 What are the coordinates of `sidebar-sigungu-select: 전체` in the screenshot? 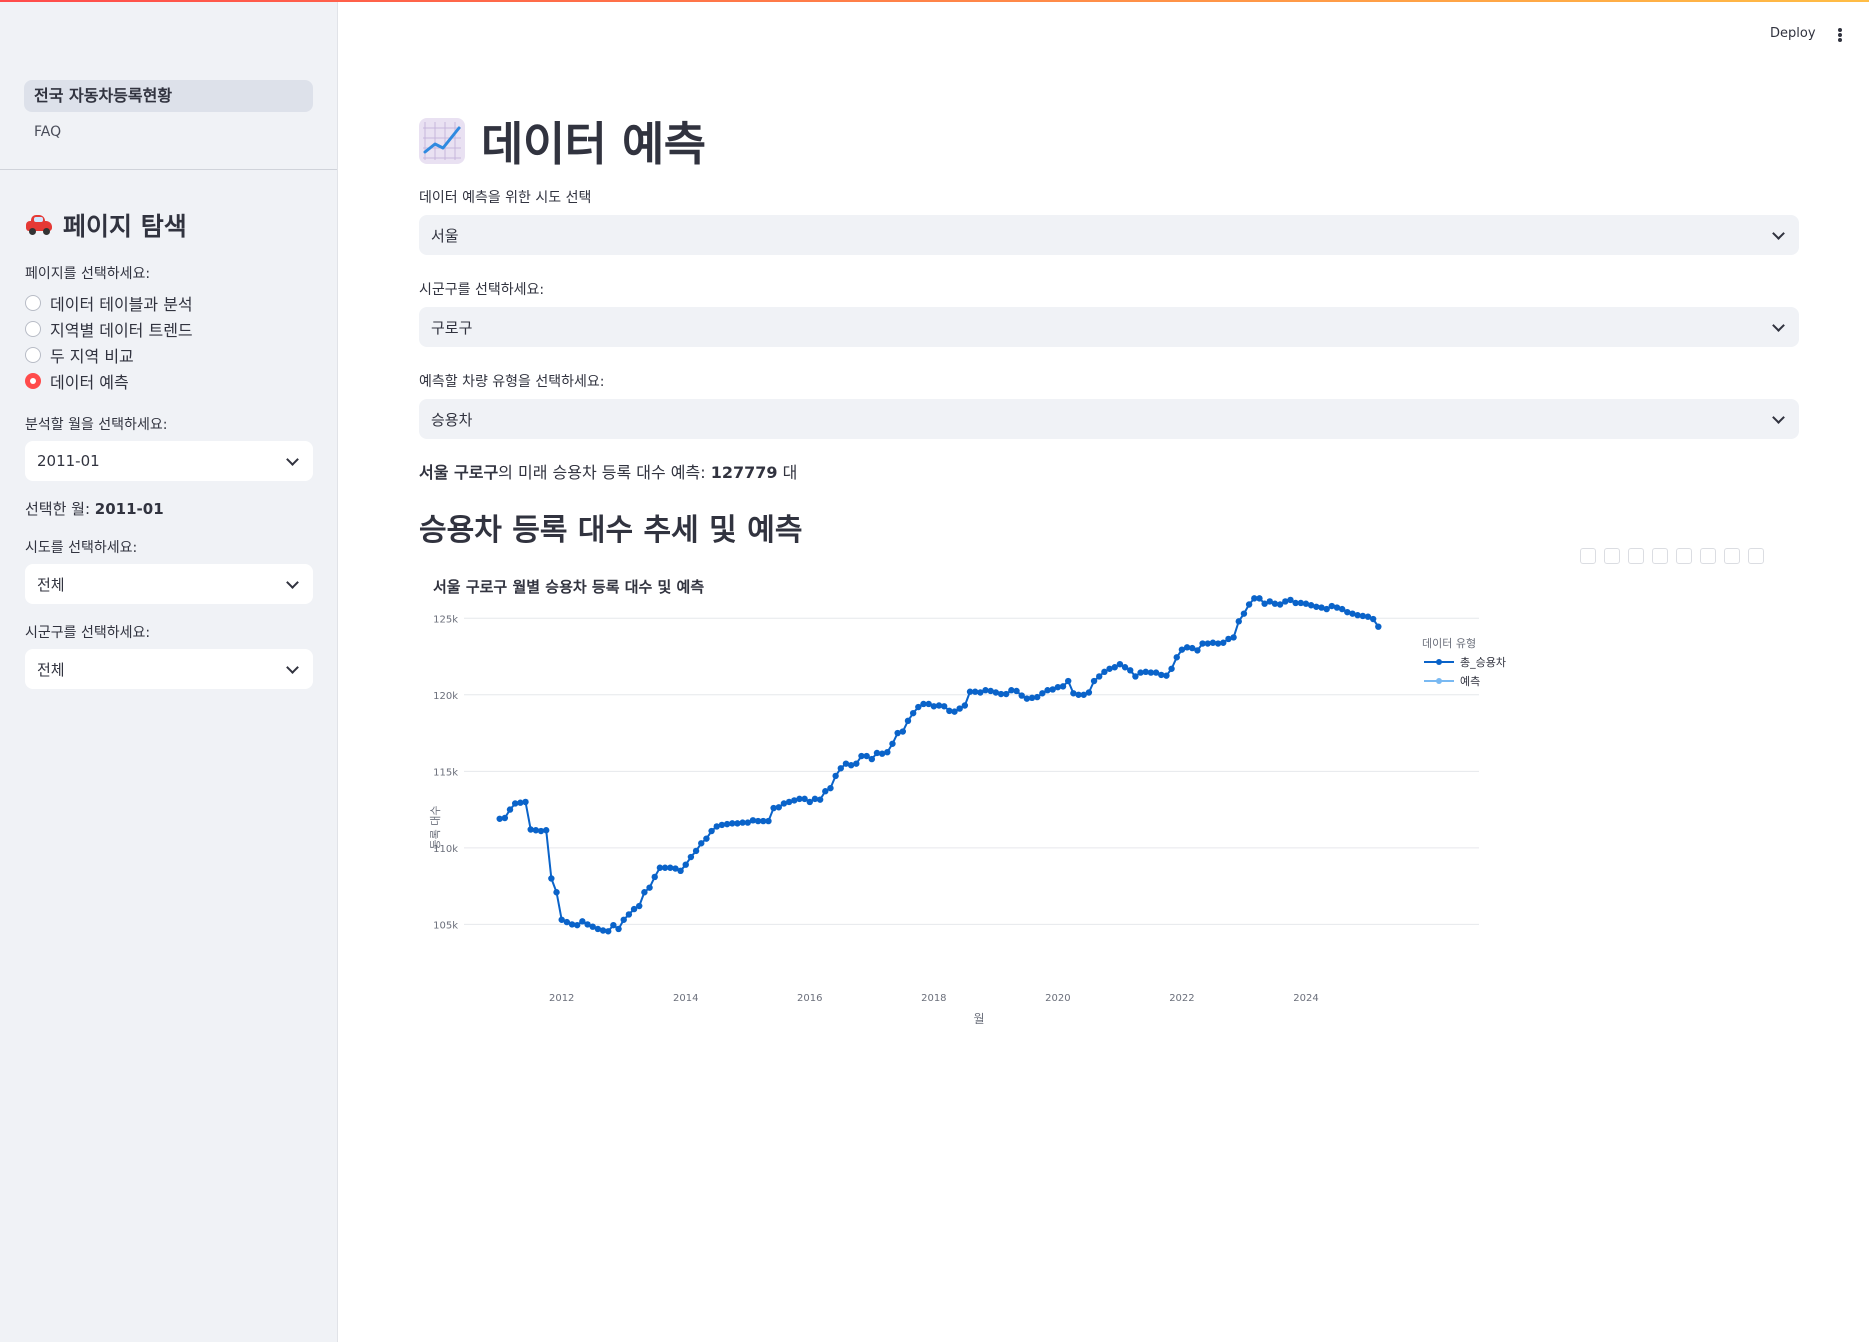 It's located at (169, 669).